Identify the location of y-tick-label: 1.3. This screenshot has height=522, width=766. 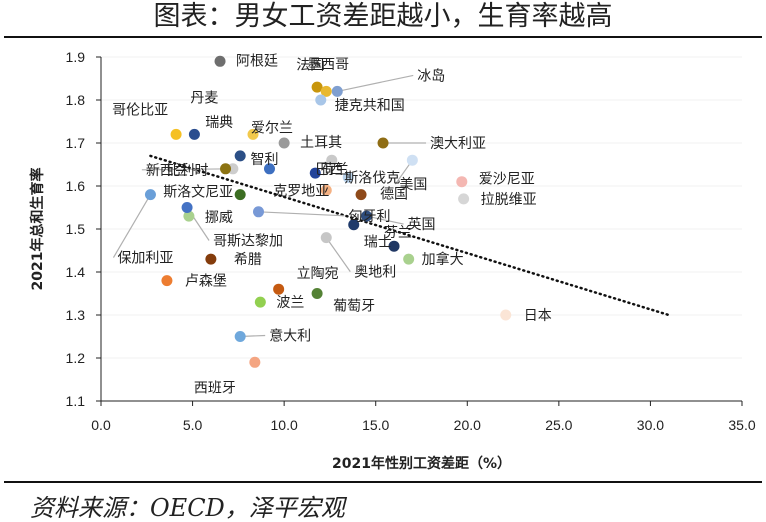
(76, 315).